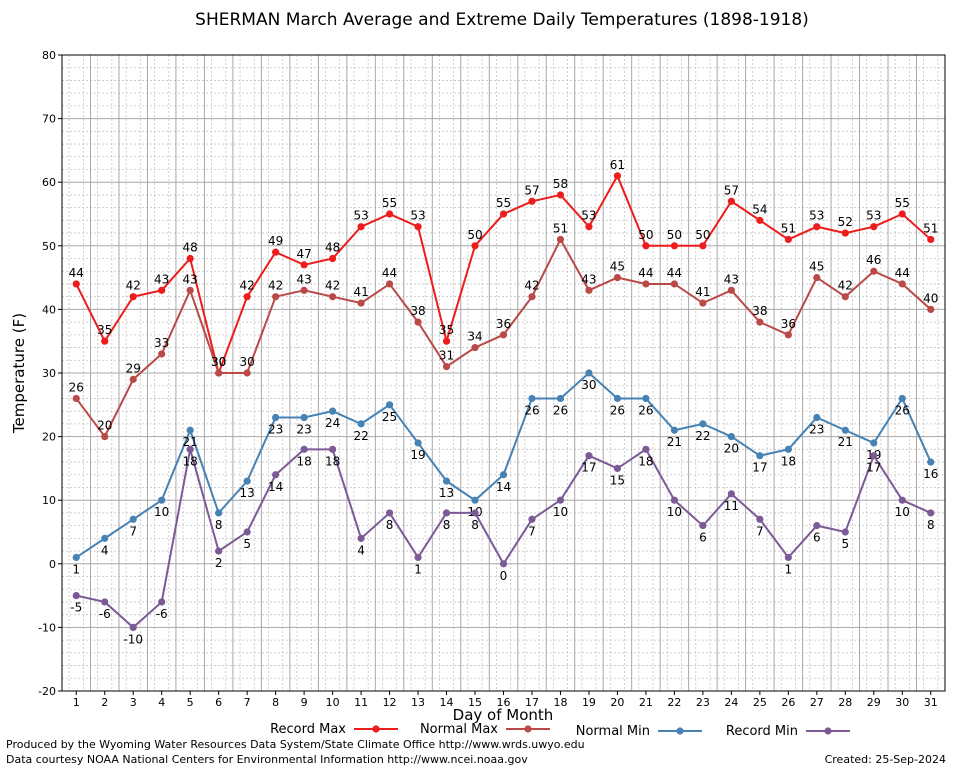  I want to click on legend-label-normal-min: Normal Min, so click(613, 731).